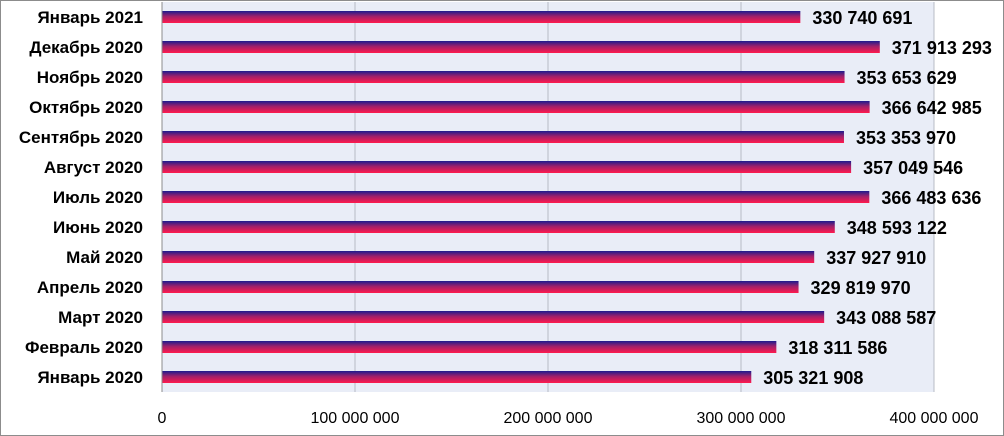 This screenshot has width=1004, height=436. What do you see at coordinates (98, 227) in the screenshot?
I see `category-label: Июнь 2020` at bounding box center [98, 227].